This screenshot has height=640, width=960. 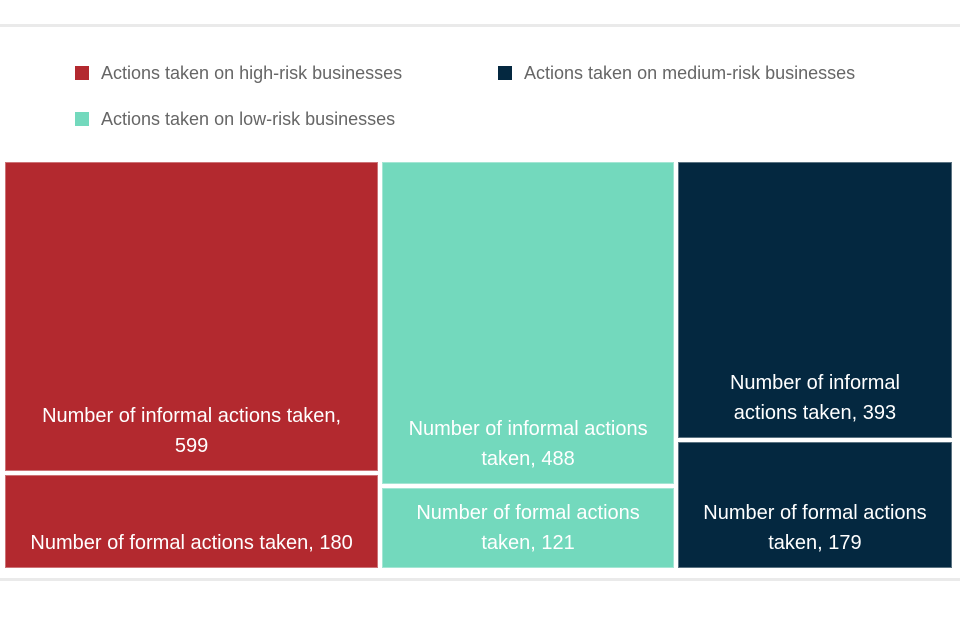 I want to click on legend-item-label: Actions taken on high-risk businesses, so click(x=252, y=73).